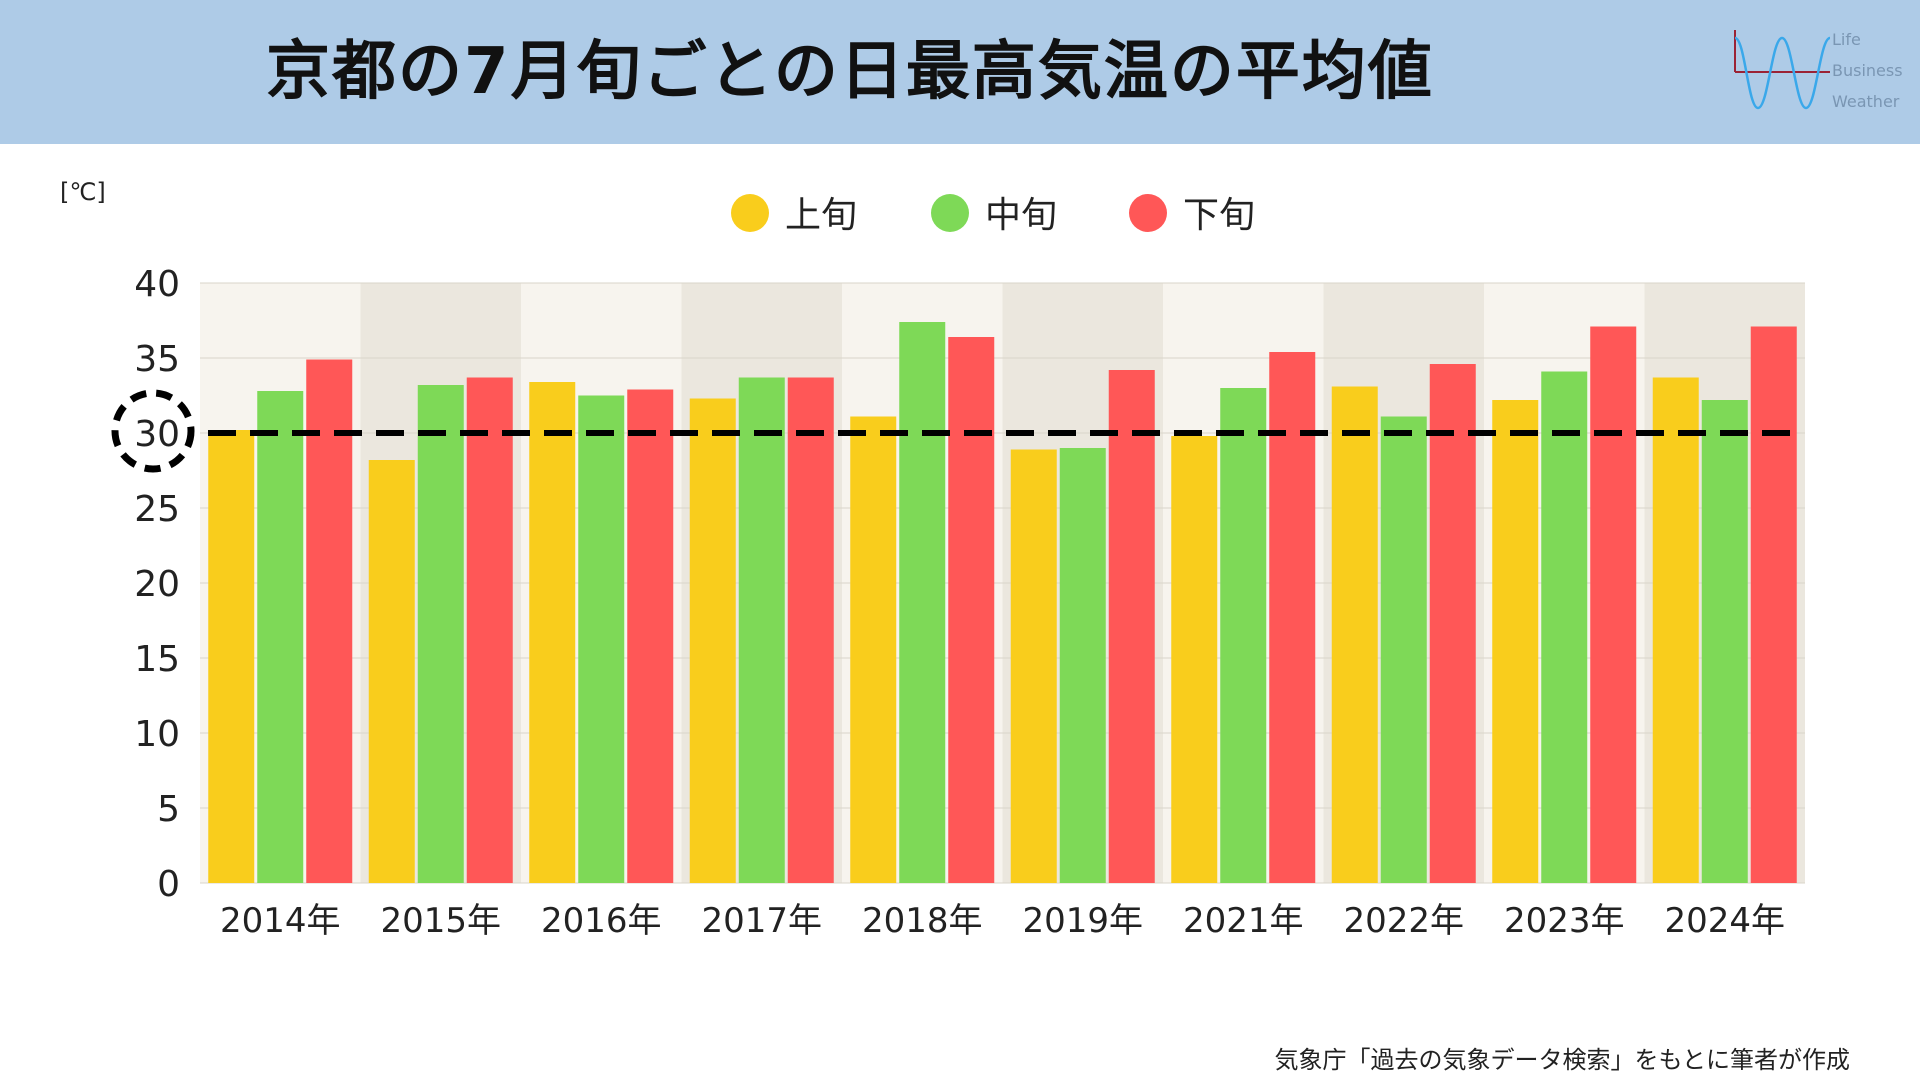 This screenshot has width=1920, height=1080. What do you see at coordinates (1866, 101) in the screenshot?
I see `logo-text-line-3: Weather` at bounding box center [1866, 101].